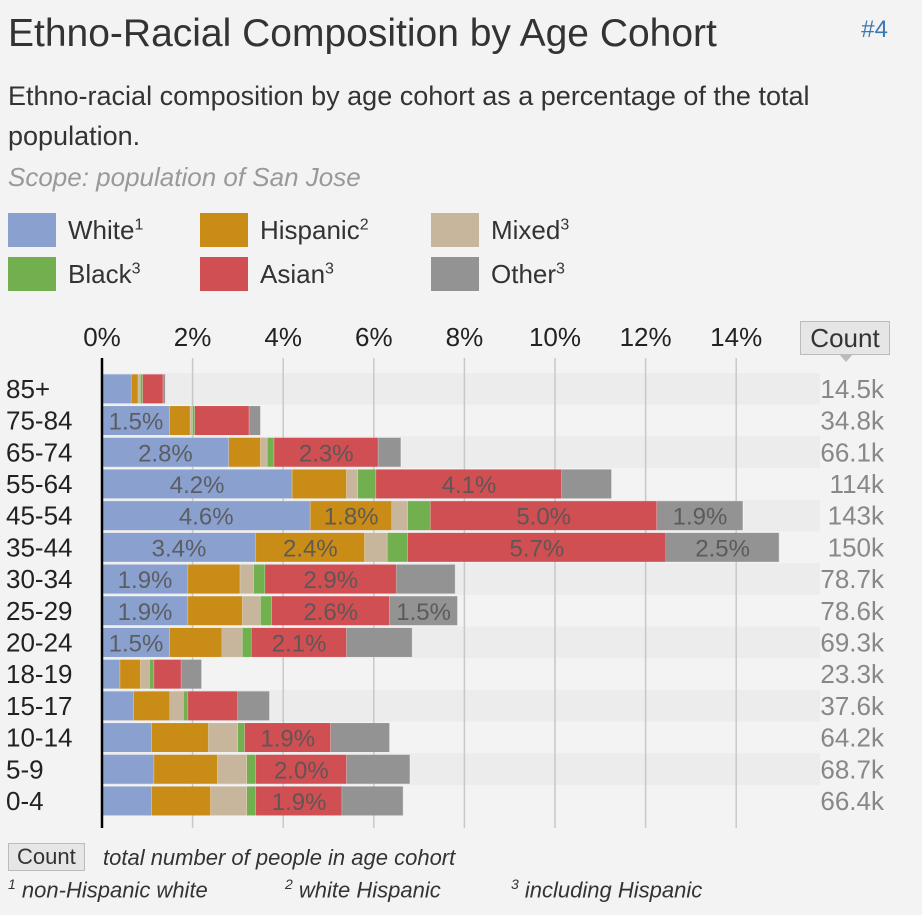 This screenshot has width=922, height=915. What do you see at coordinates (369, 890) in the screenshot?
I see `footnote-2-text: white Hispanic` at bounding box center [369, 890].